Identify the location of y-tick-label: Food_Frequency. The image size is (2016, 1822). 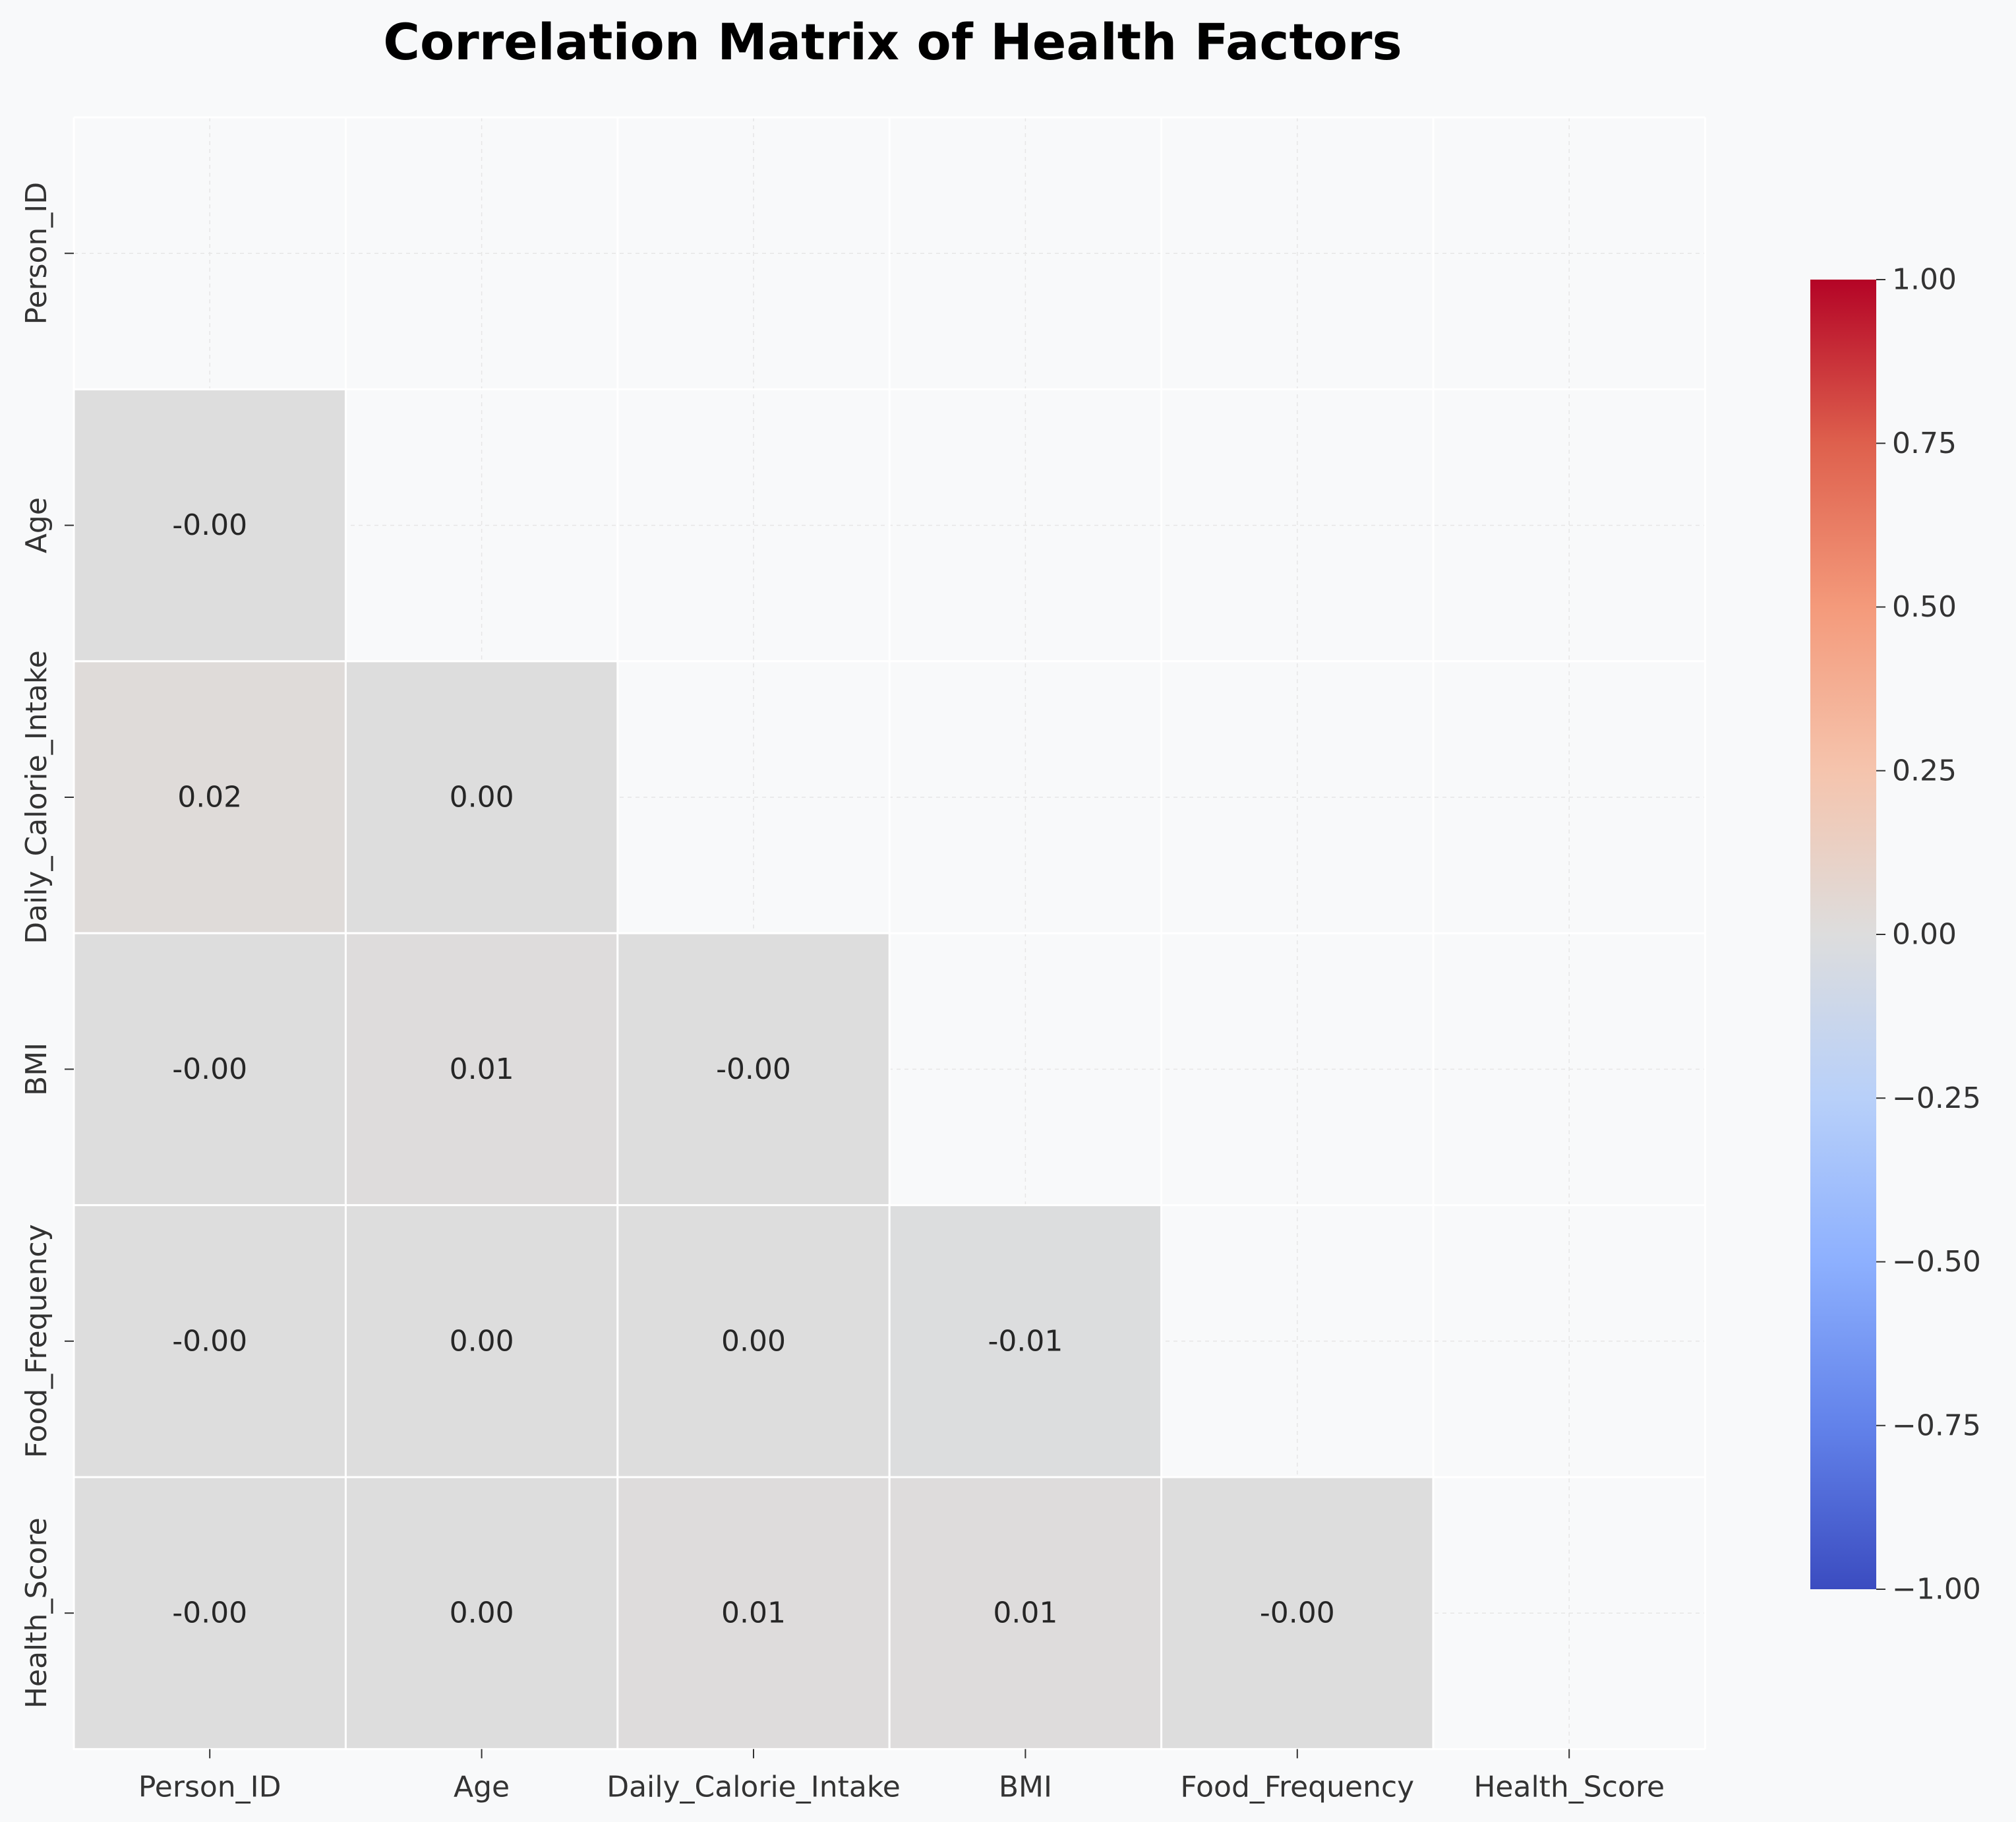
(36, 1341).